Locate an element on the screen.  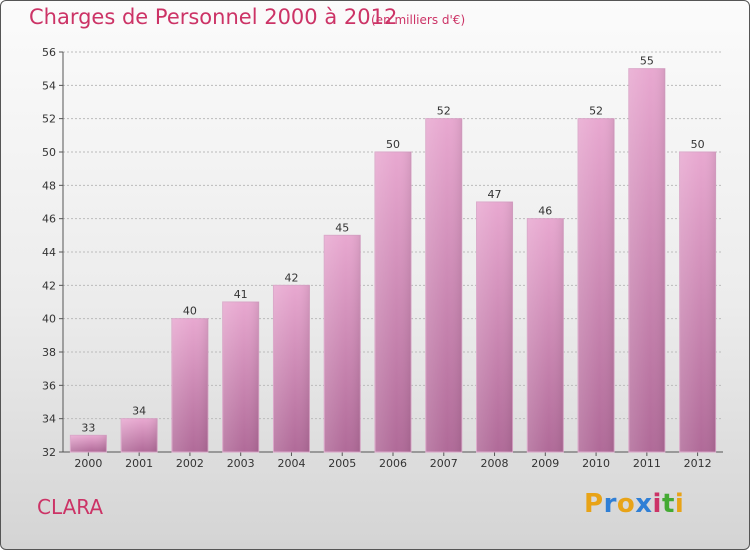
data-label: 55 is located at coordinates (647, 61).